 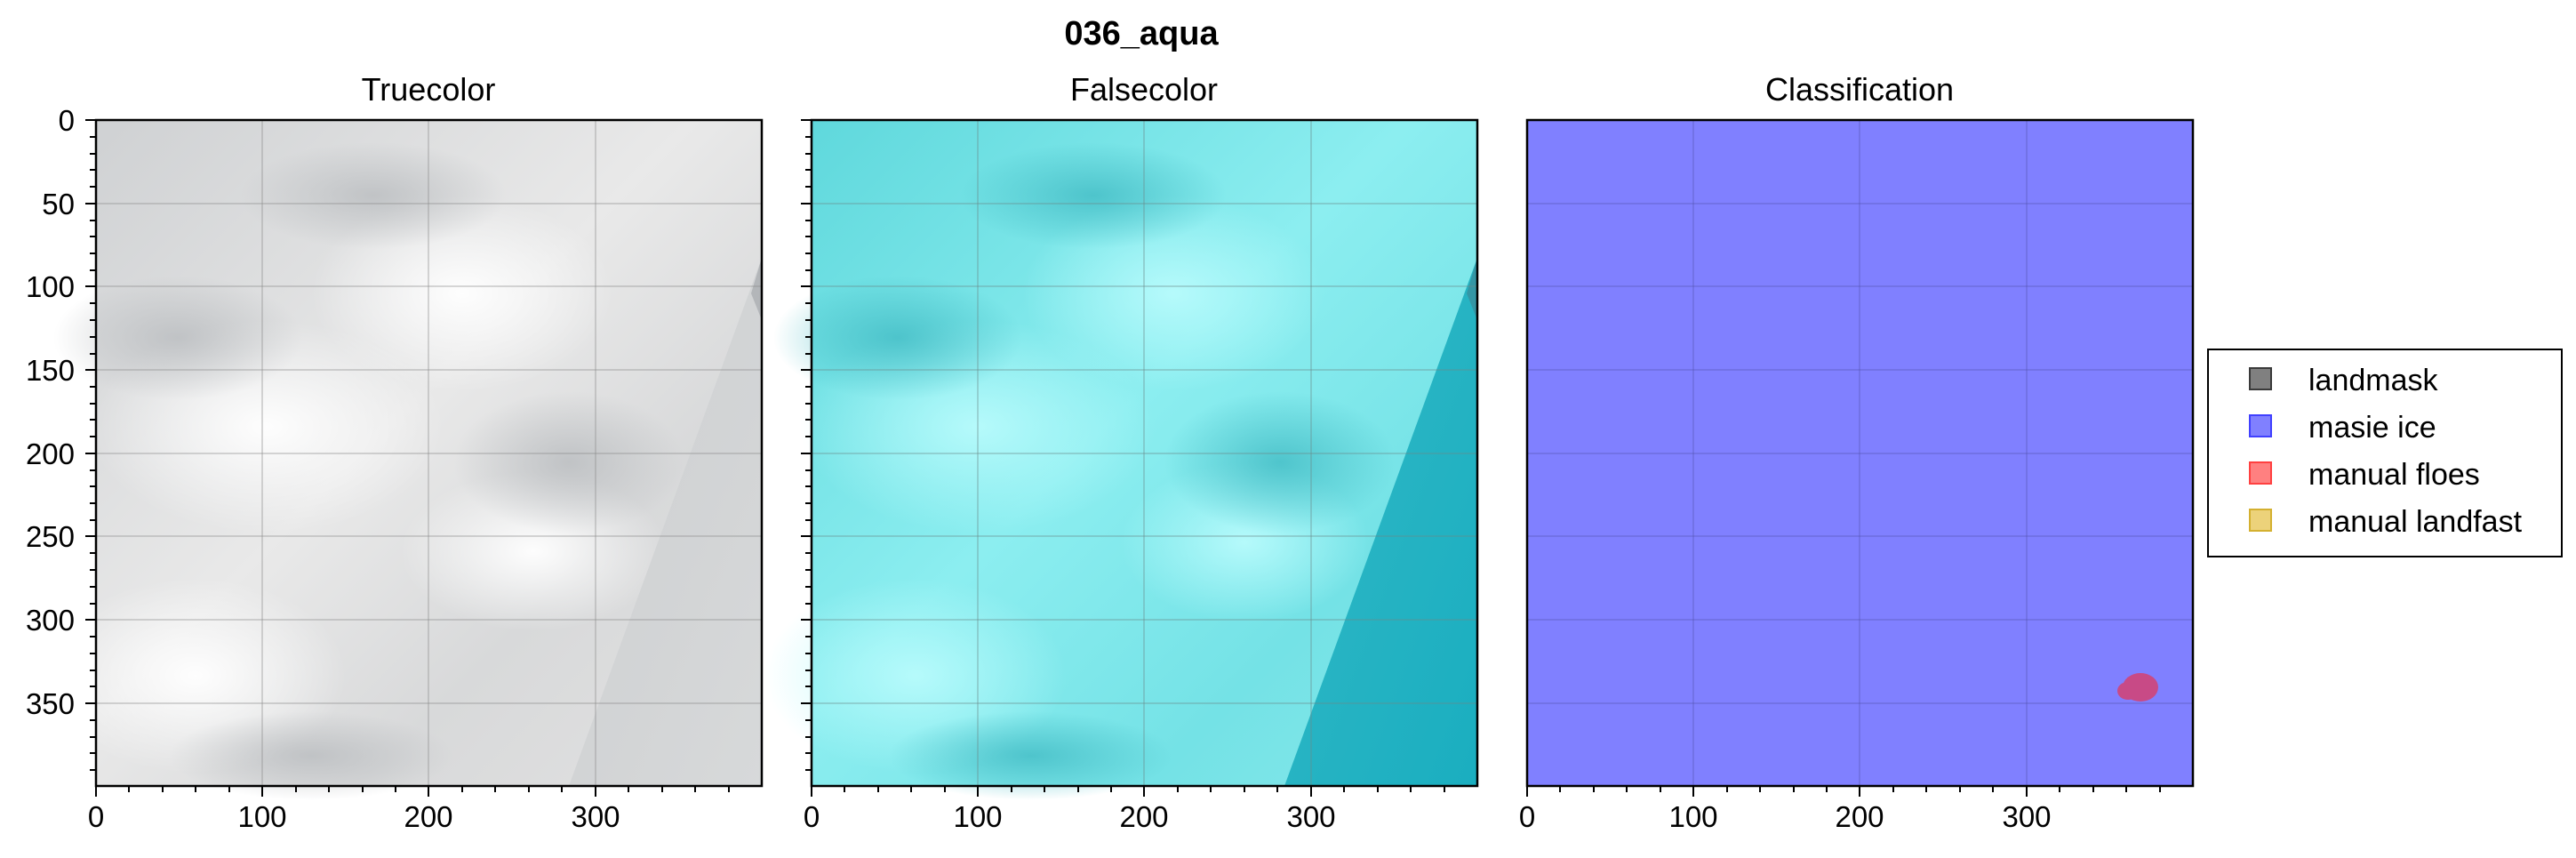 I want to click on legend-item-landmask: landmask, so click(x=2344, y=380).